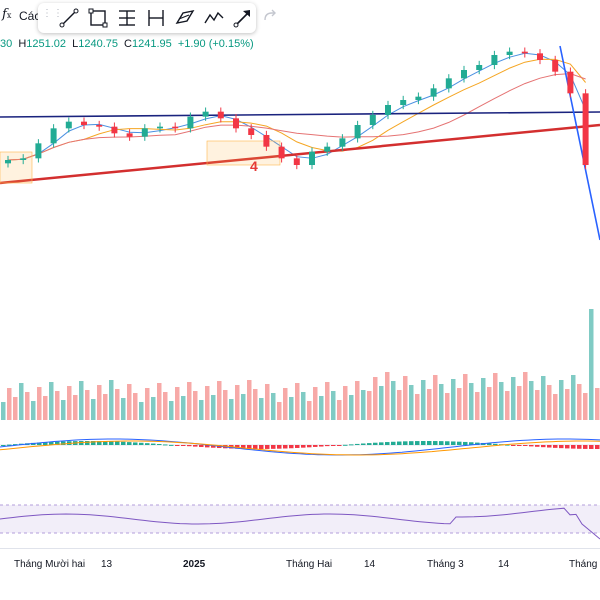 Image resolution: width=600 pixels, height=600 pixels. I want to click on trend-line-icon, so click(69, 18).